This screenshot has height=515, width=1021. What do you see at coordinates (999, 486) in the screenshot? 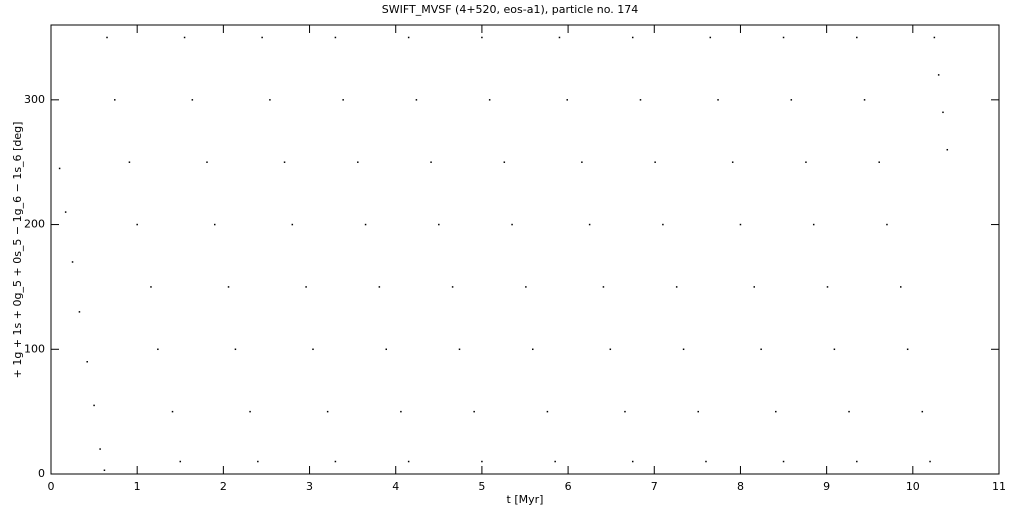
I see `x-tick-label: 11` at bounding box center [999, 486].